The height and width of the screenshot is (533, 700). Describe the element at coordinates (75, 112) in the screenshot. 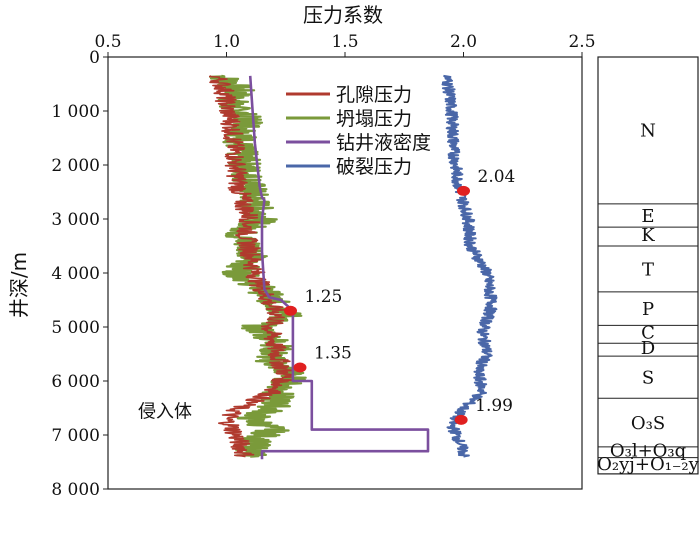

I see `y-tick-label: 1 000` at that location.